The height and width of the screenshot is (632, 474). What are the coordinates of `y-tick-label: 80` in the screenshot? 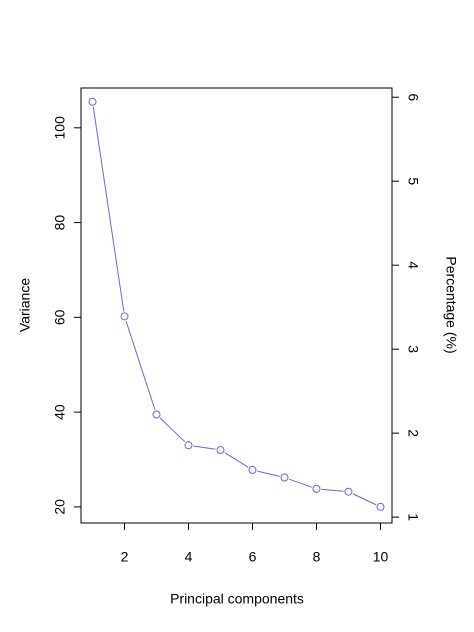 It's located at (60, 223).